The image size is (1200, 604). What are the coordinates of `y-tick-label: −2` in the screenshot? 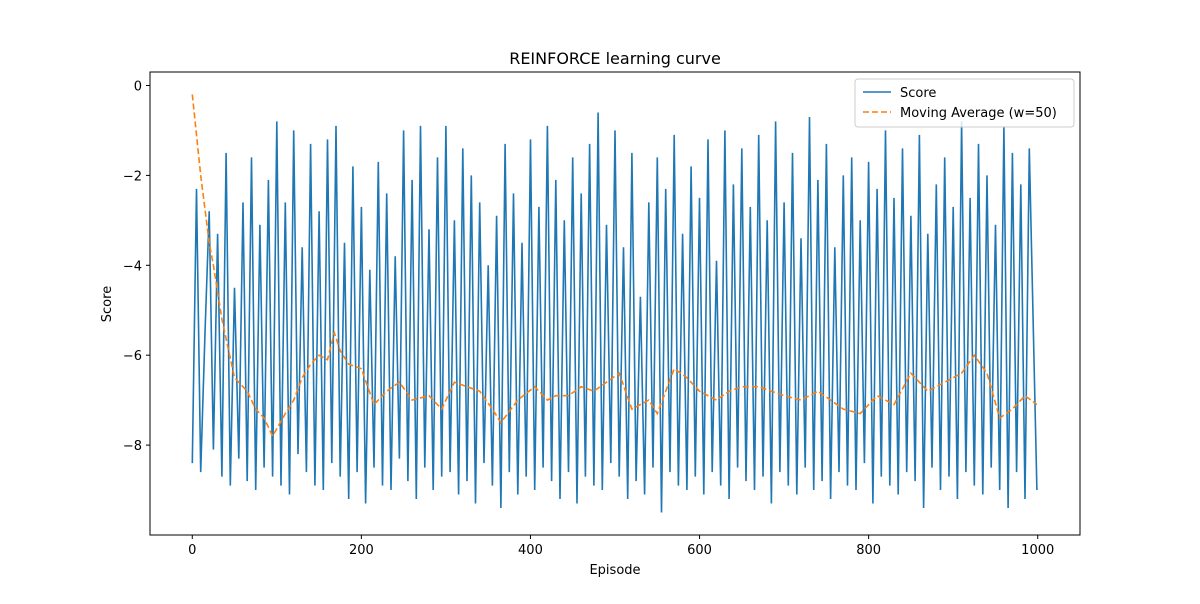 It's located at (132, 176).